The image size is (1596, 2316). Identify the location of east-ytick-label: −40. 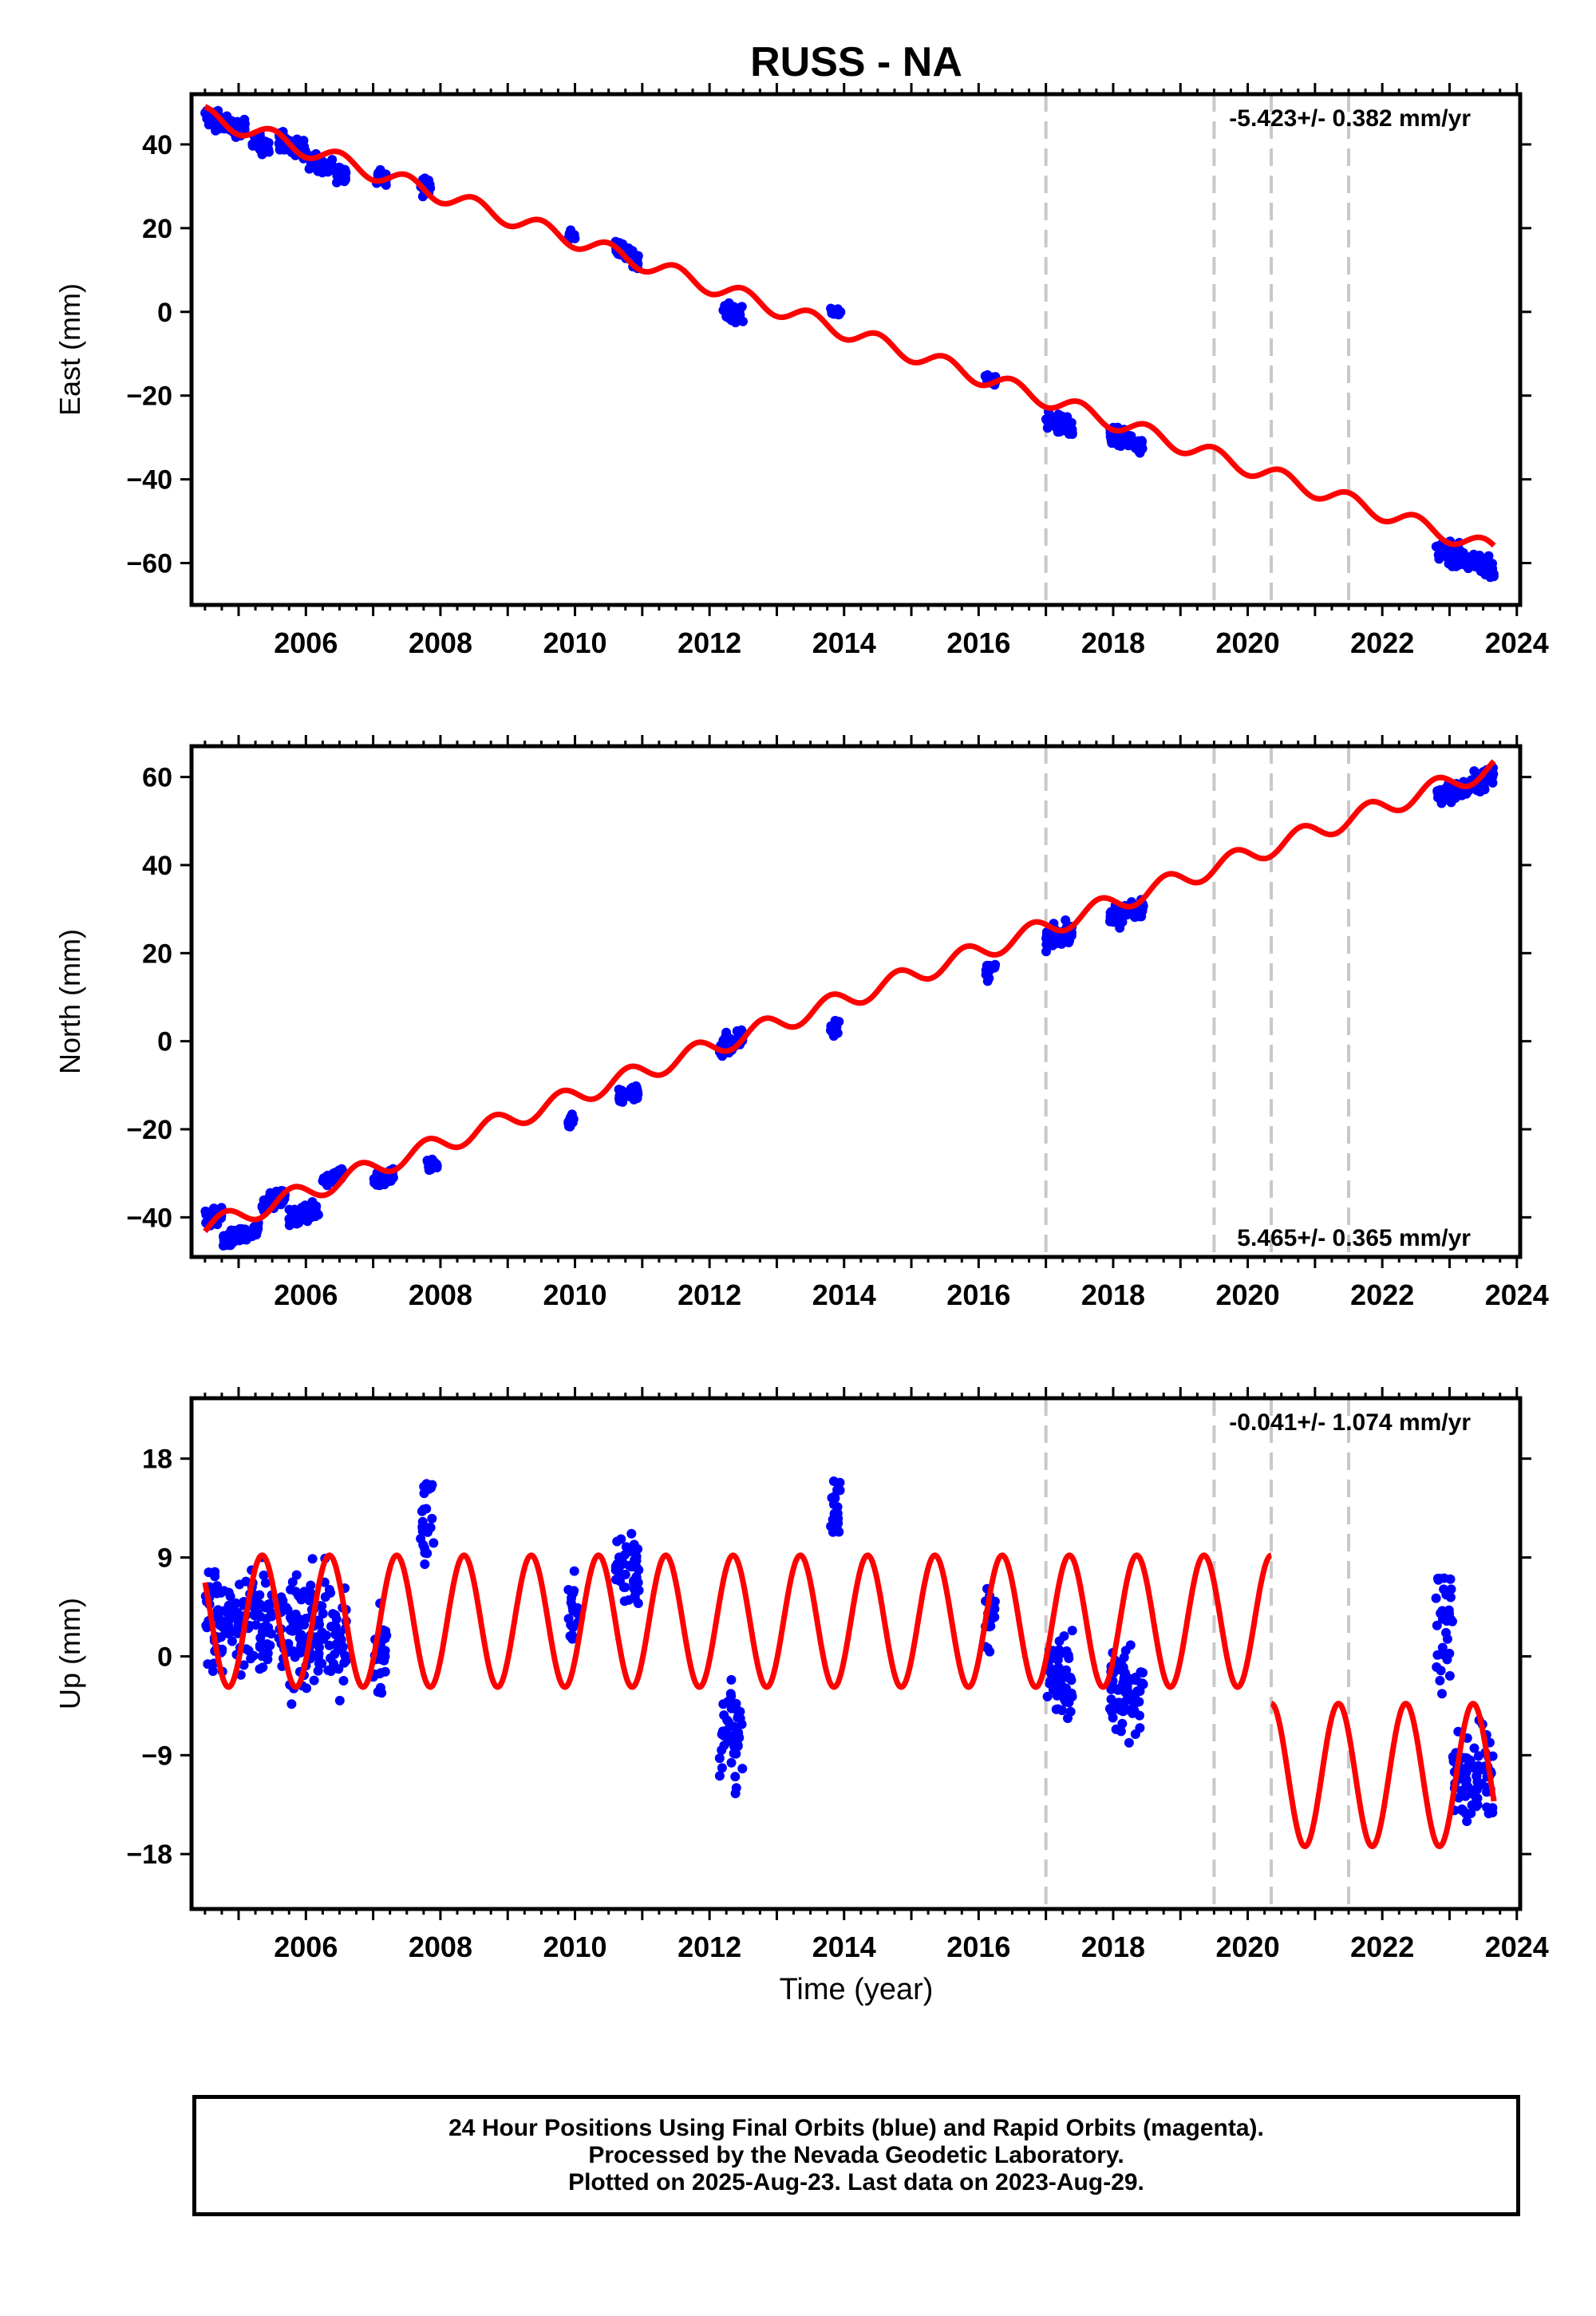
(149, 481).